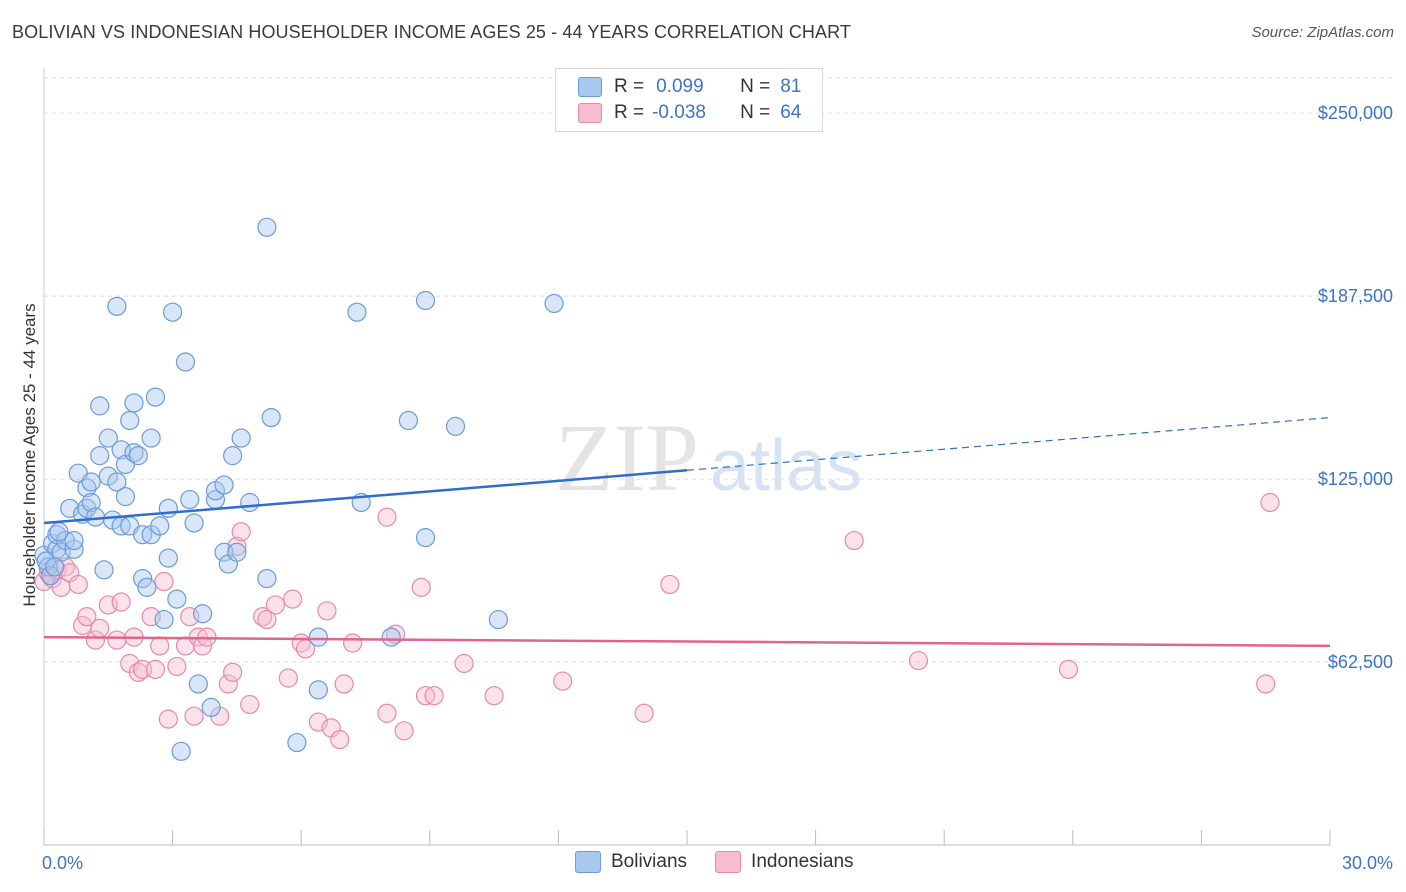 The width and height of the screenshot is (1406, 892). What do you see at coordinates (728, 862) in the screenshot?
I see `bottom-swatch-indonesians` at bounding box center [728, 862].